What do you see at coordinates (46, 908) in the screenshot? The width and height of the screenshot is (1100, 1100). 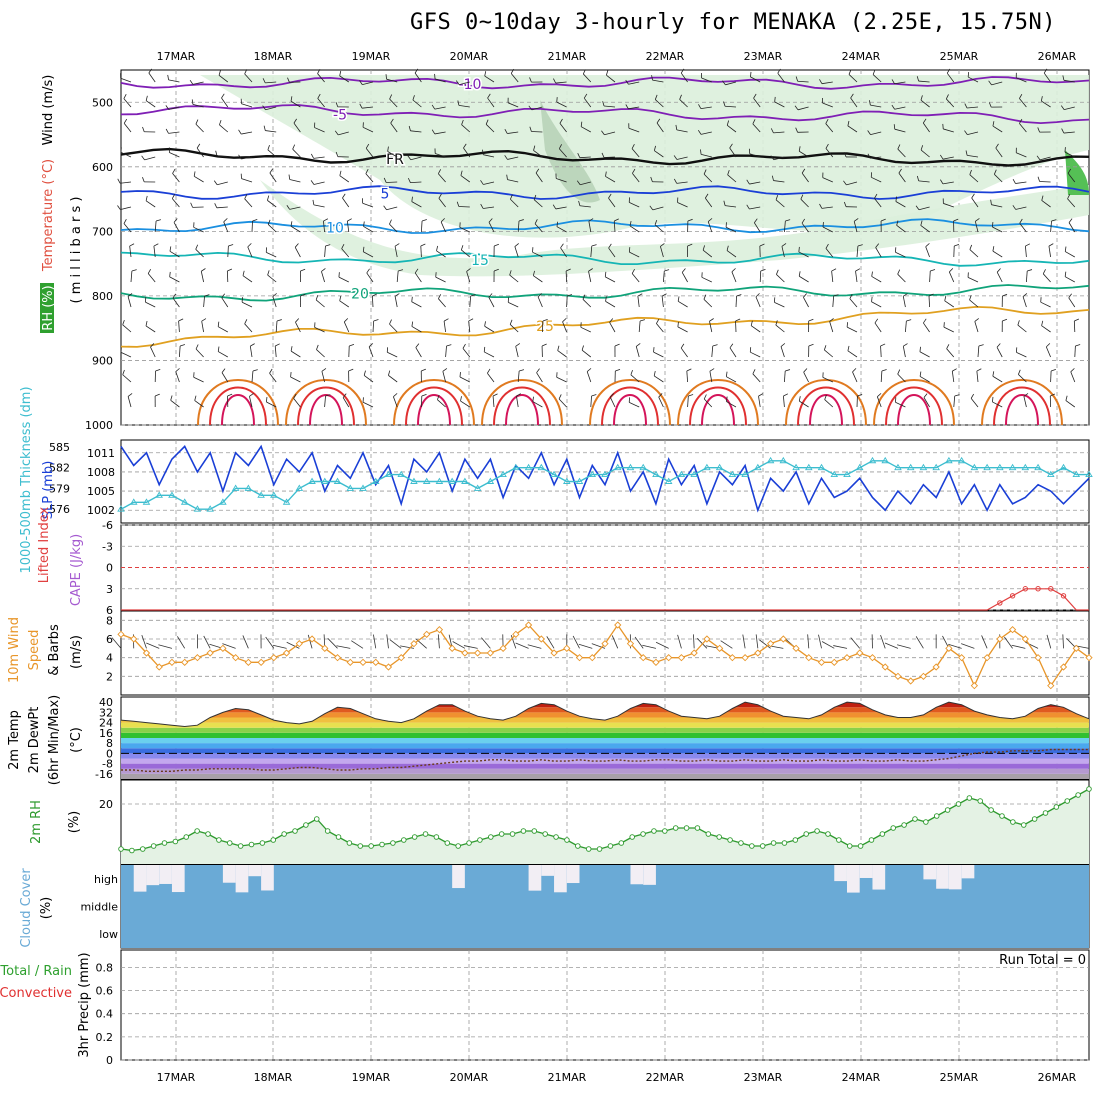 I see `ylabel-cloud-units: (%)` at bounding box center [46, 908].